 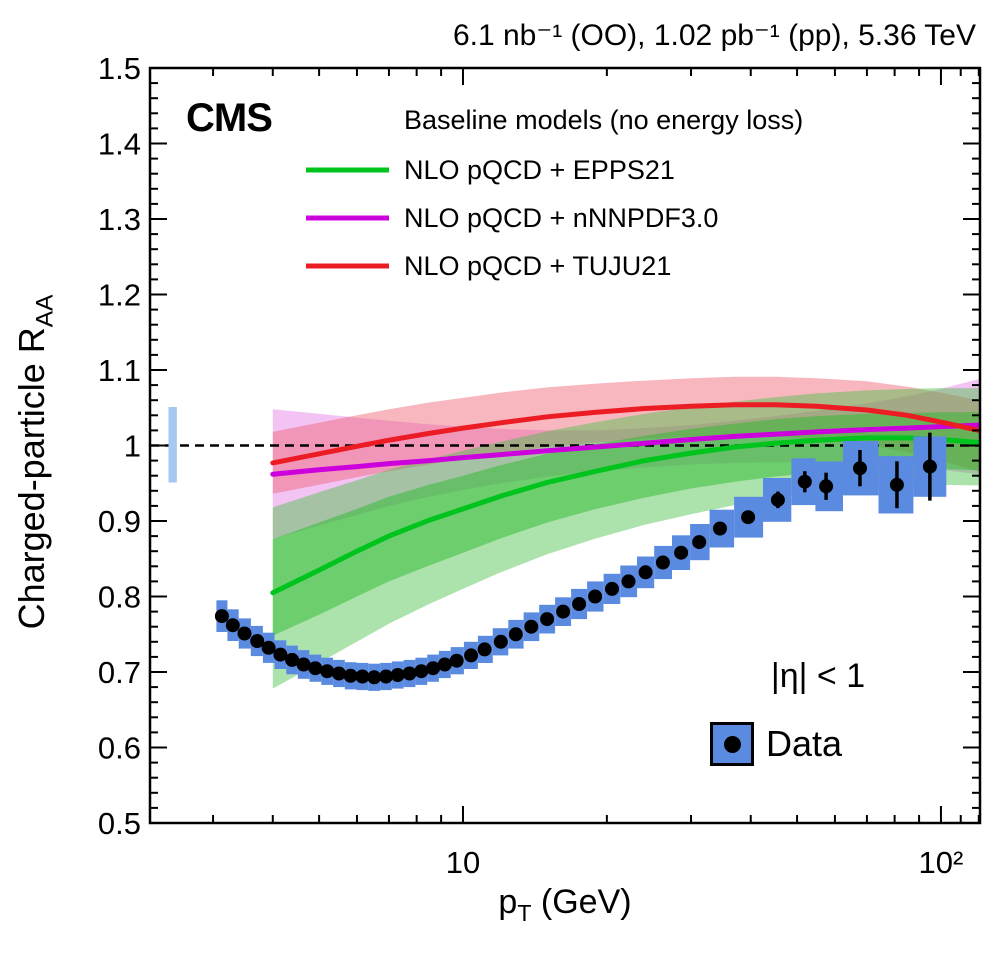 What do you see at coordinates (561, 218) in the screenshot?
I see `legend-label-nnnpdf30: NLO pQCD + nNNPDF3.0` at bounding box center [561, 218].